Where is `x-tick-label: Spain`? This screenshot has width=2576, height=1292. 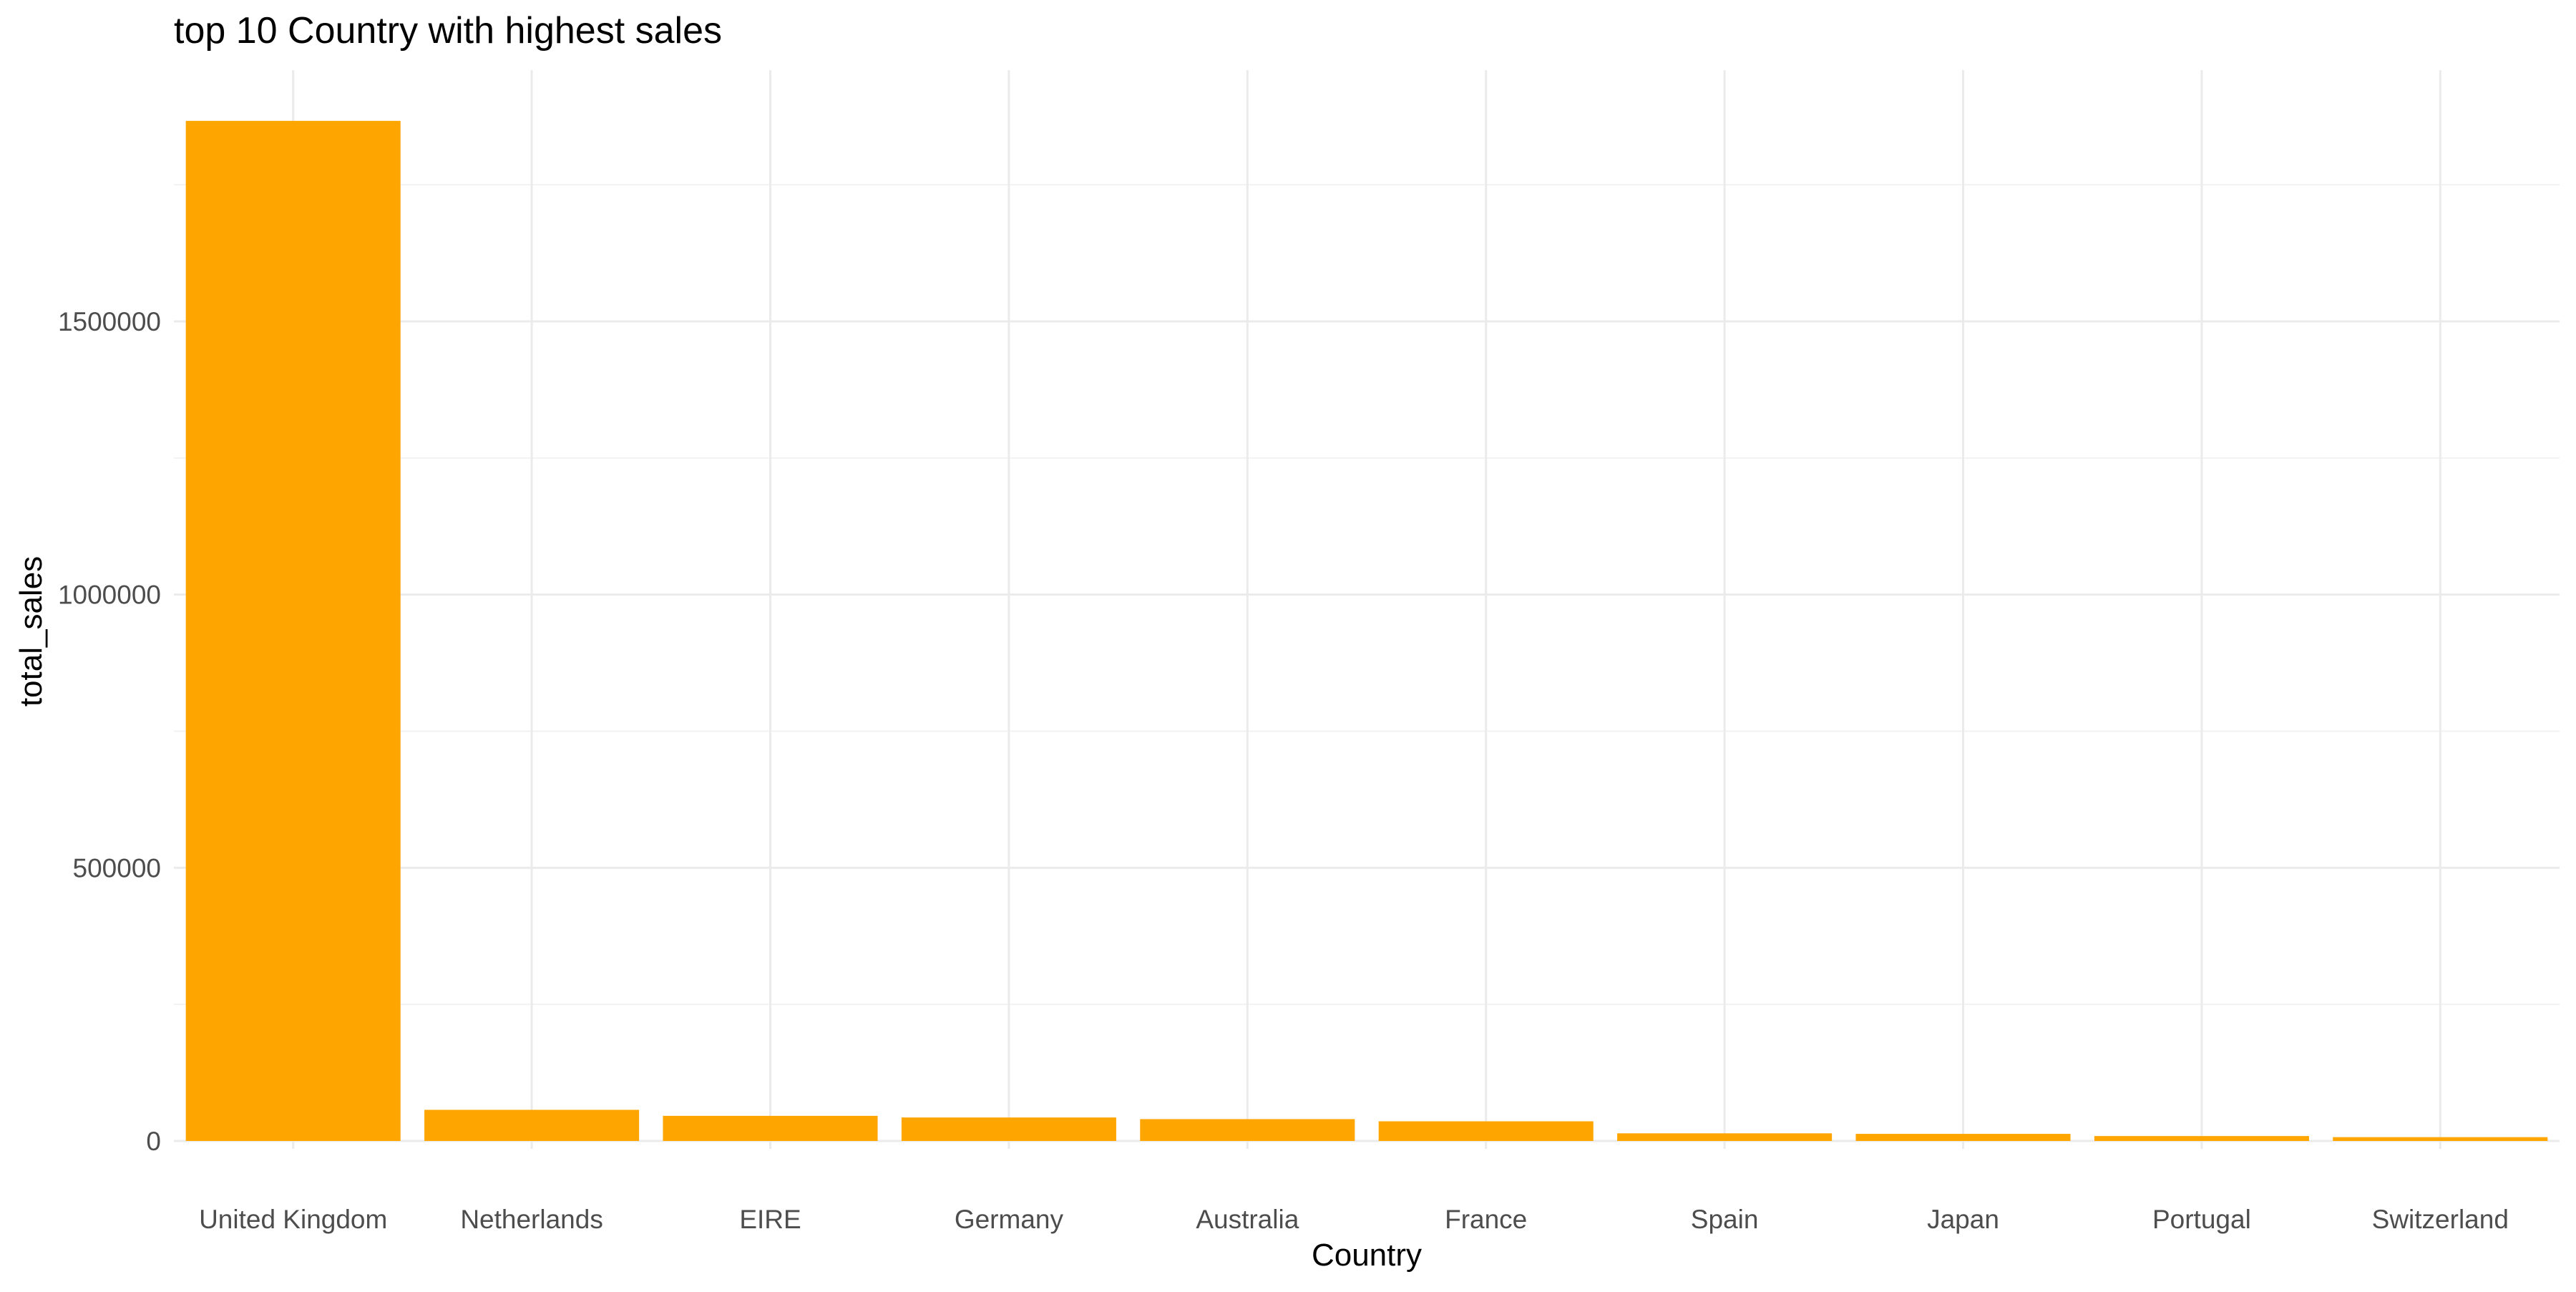
x-tick-label: Spain is located at coordinates (1725, 1219).